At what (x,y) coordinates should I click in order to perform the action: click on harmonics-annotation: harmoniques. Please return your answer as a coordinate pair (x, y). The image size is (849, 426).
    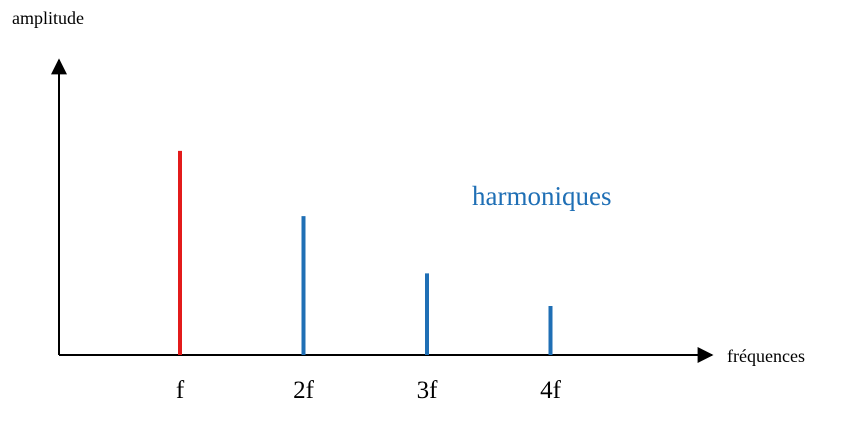
    Looking at the image, I should click on (541, 196).